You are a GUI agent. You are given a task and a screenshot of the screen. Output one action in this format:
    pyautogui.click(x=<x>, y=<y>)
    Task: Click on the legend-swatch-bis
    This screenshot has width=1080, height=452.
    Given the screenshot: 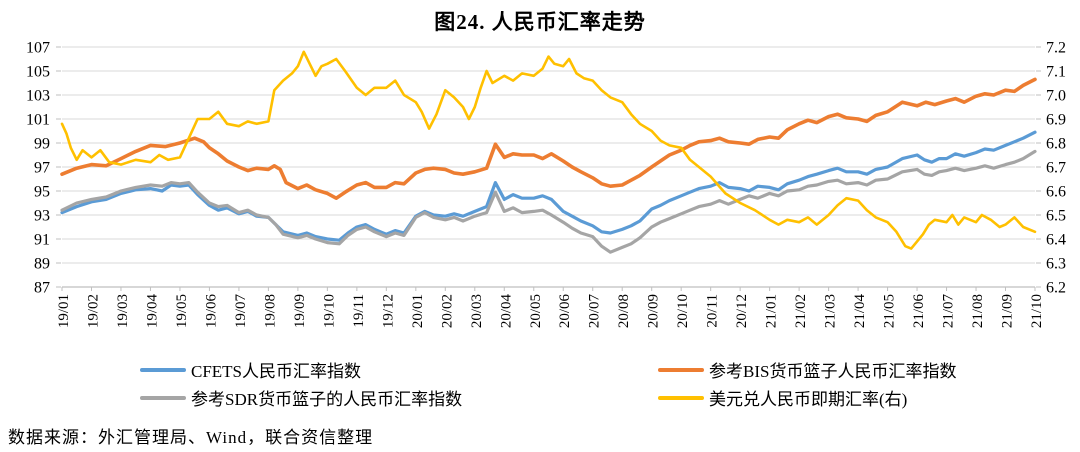 What is the action you would take?
    pyautogui.click(x=681, y=369)
    